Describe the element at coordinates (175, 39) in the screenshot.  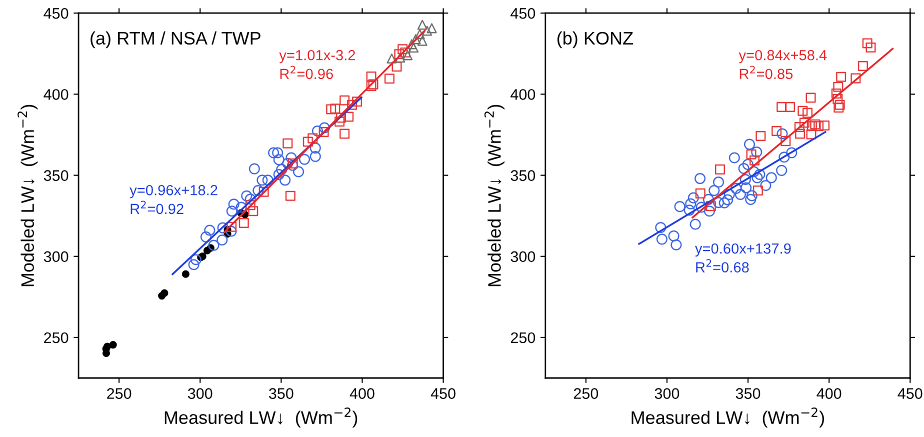
I see `text: (a) RTM / NSA / TWP` at that location.